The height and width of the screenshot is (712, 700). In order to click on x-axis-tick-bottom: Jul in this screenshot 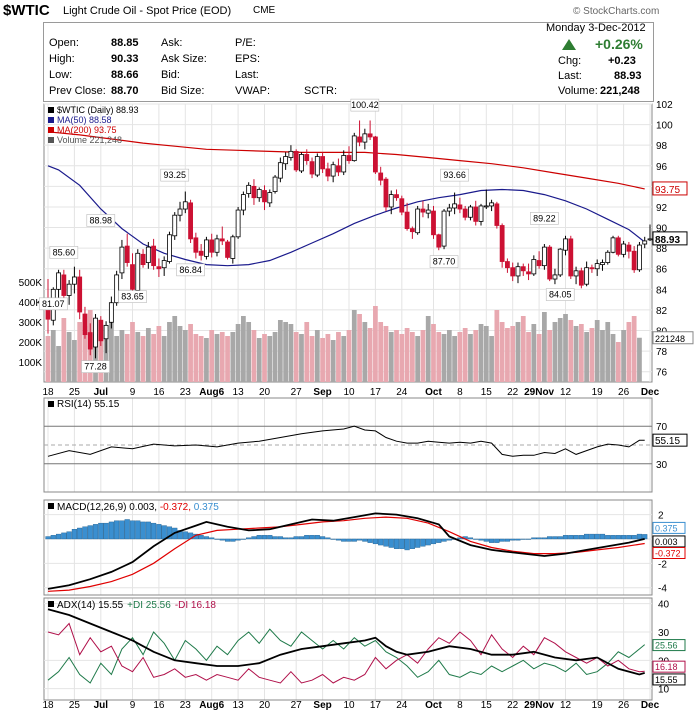, I will do `click(101, 705)`.